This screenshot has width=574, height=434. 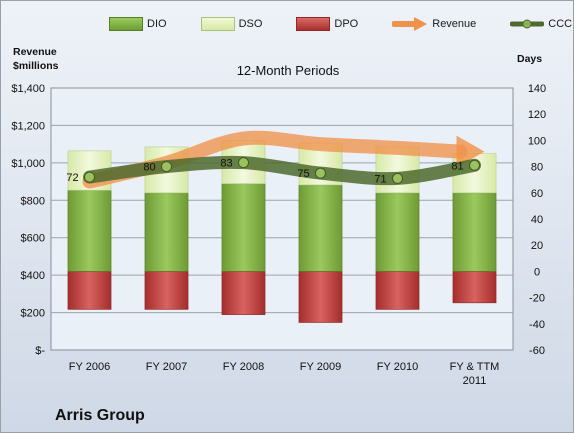 What do you see at coordinates (226, 164) in the screenshot?
I see `ccc-data-label: 83` at bounding box center [226, 164].